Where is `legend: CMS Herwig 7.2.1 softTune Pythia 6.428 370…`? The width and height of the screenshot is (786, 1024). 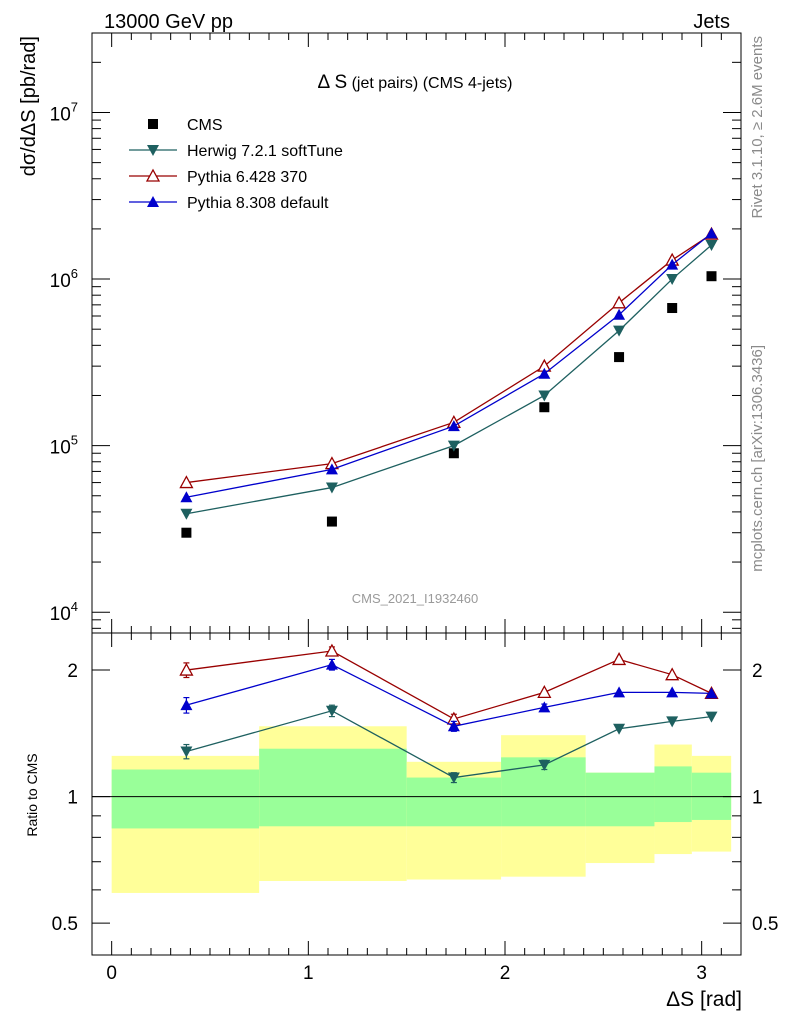
legend: CMS Herwig 7.2.1 softTune Pythia 6.428 370… is located at coordinates (236, 164).